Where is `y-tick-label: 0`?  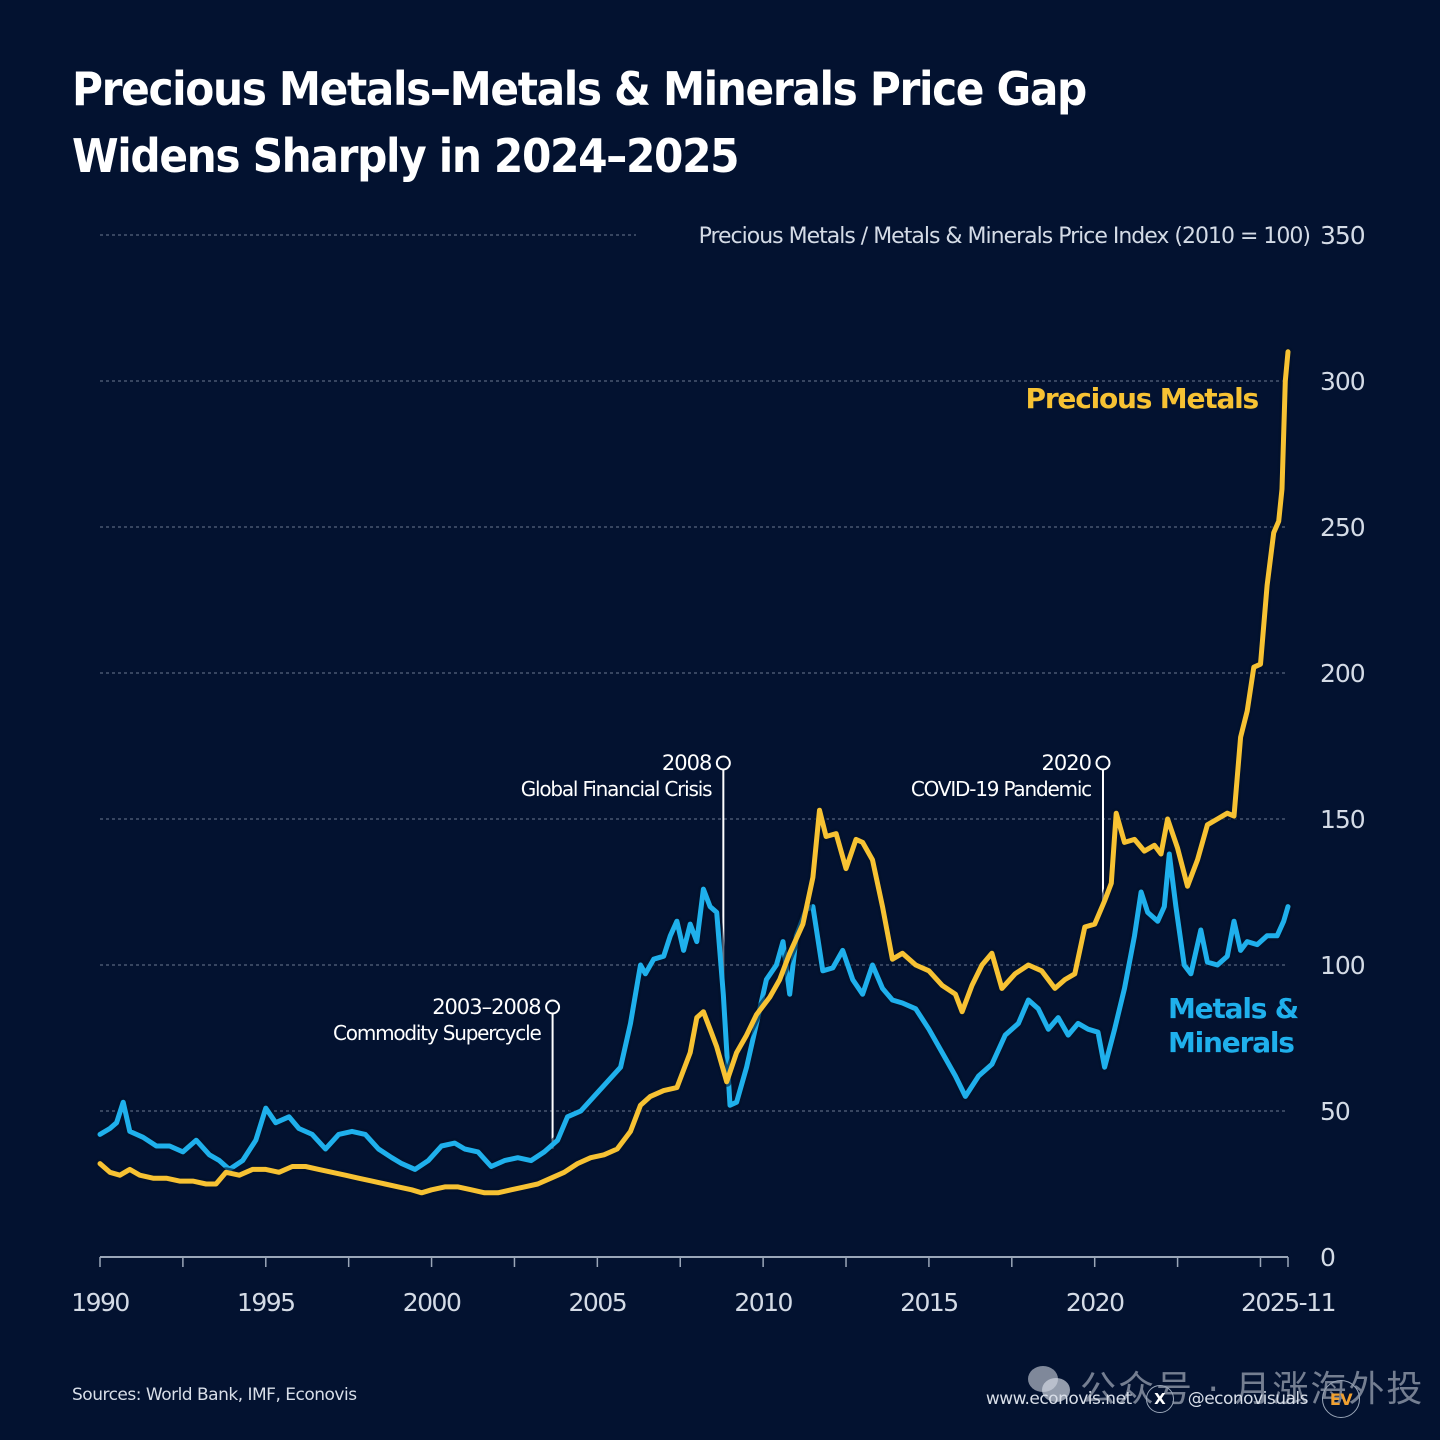
y-tick-label: 0 is located at coordinates (1327, 1257).